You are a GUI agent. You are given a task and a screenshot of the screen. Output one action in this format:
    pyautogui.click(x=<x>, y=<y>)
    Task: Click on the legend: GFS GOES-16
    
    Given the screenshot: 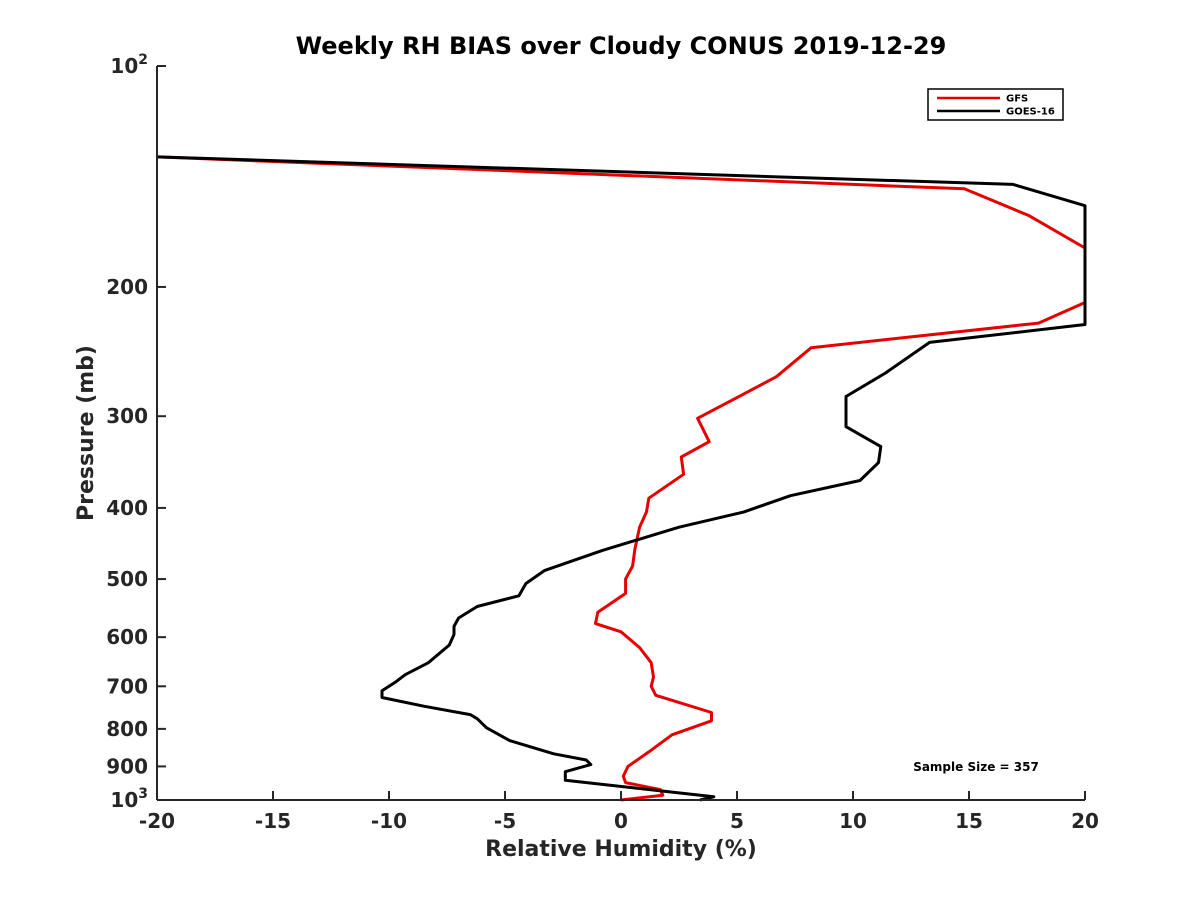 What is the action you would take?
    pyautogui.click(x=995, y=104)
    